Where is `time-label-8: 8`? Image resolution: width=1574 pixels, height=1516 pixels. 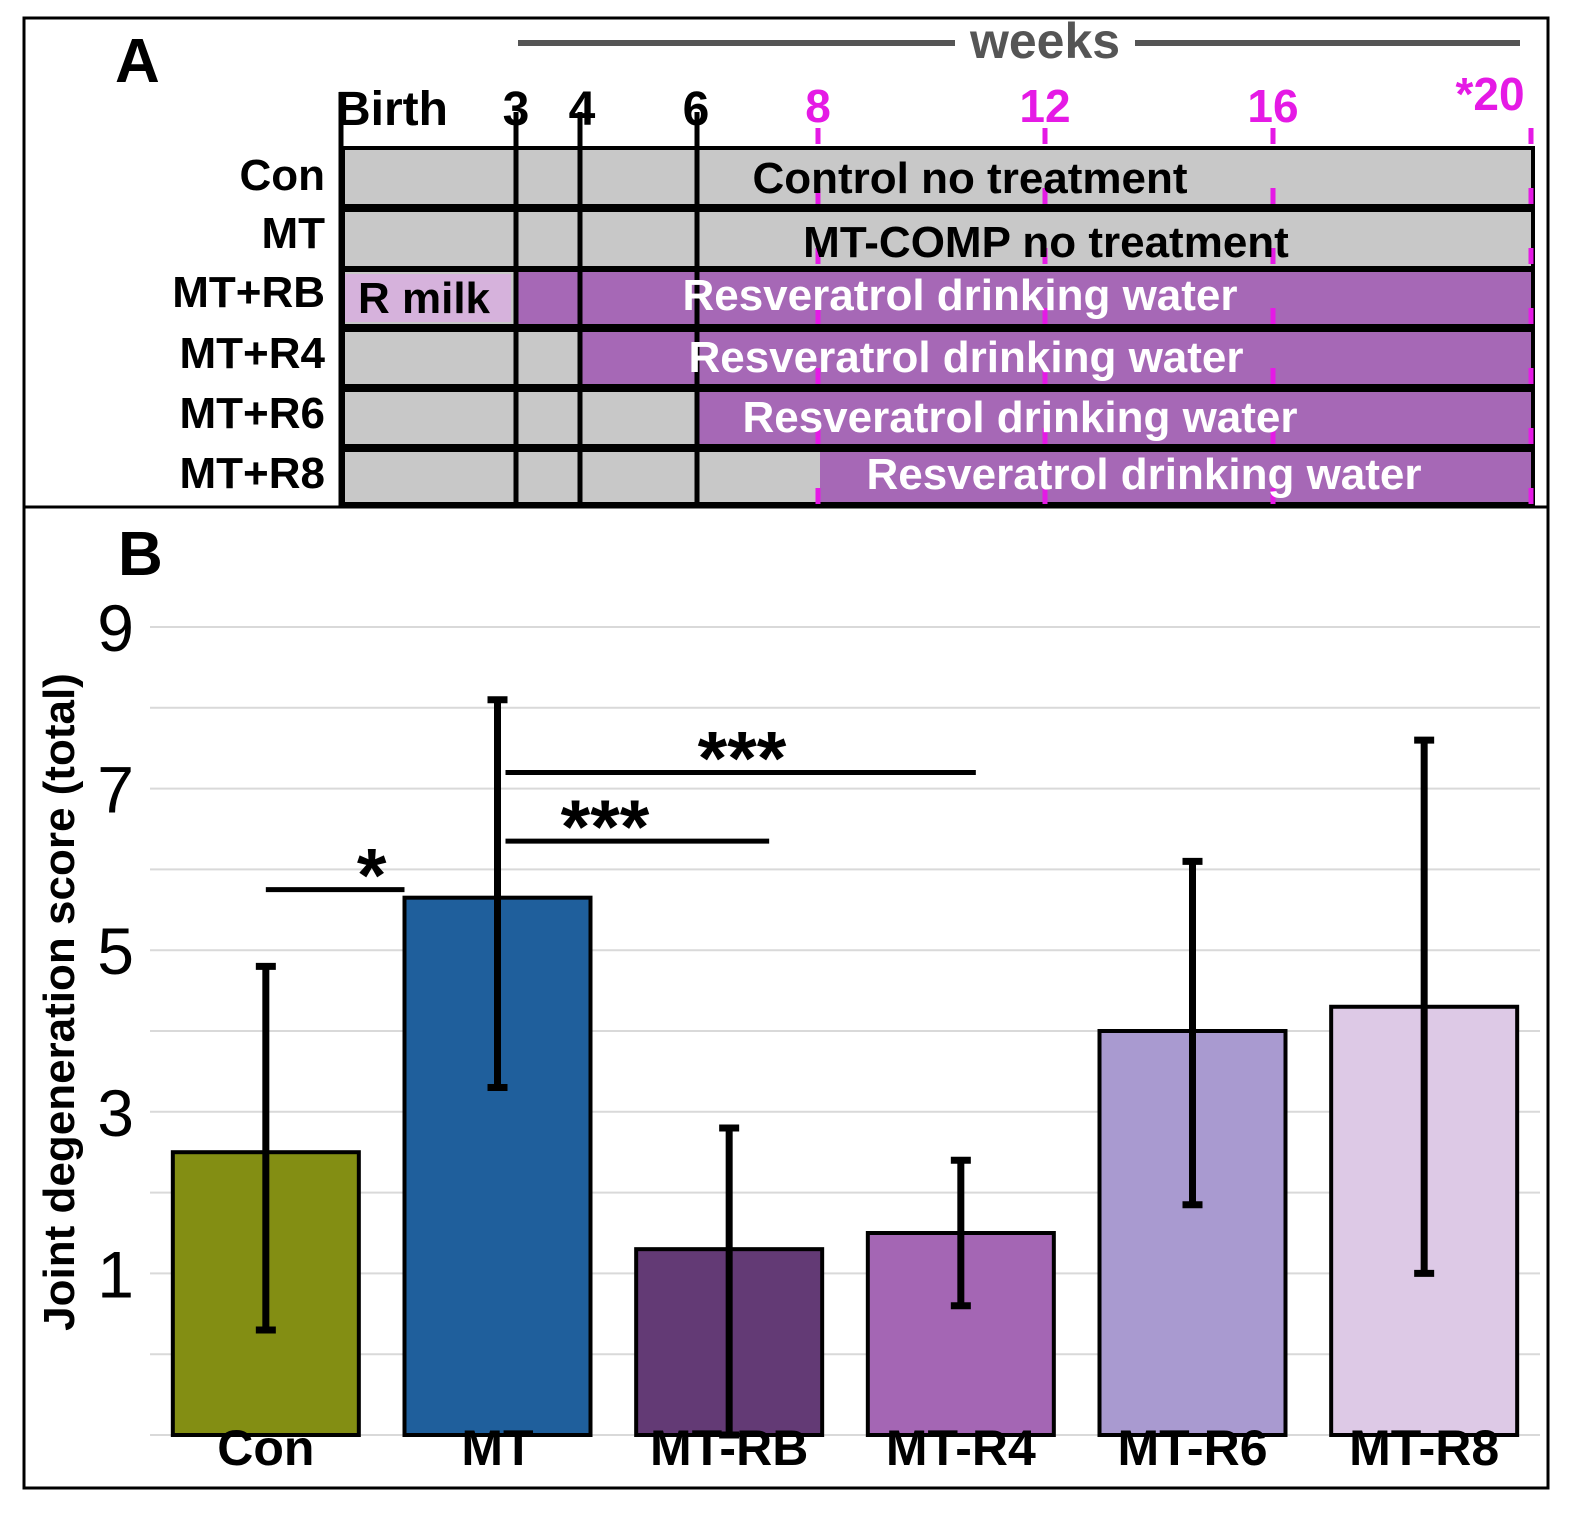 time-label-8: 8 is located at coordinates (818, 106).